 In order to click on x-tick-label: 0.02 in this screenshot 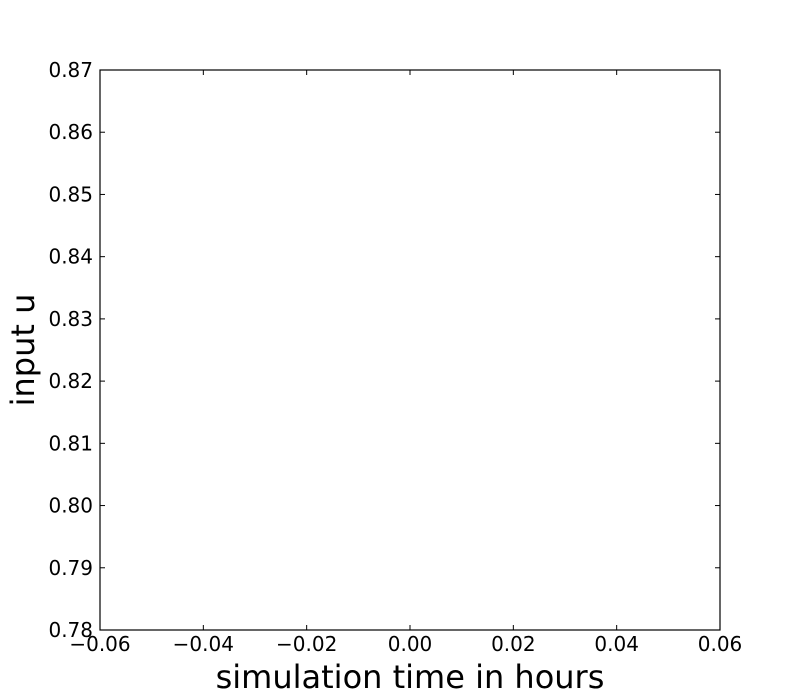, I will do `click(513, 644)`.